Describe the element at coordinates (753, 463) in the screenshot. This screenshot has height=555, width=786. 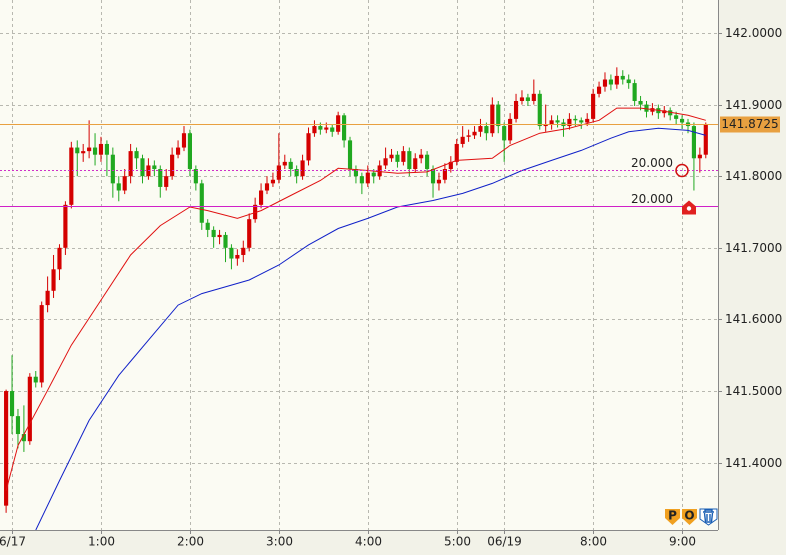
I see `y-tick-label: 141.4000` at that location.